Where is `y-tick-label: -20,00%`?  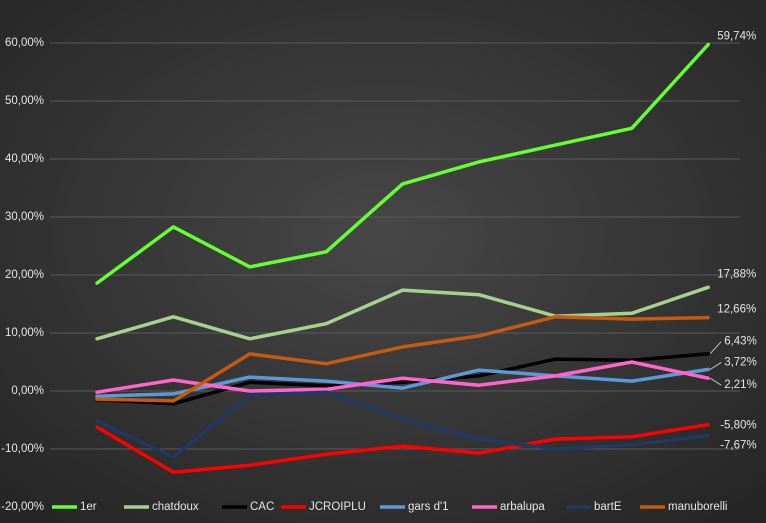 y-tick-label: -20,00% is located at coordinates (22, 507).